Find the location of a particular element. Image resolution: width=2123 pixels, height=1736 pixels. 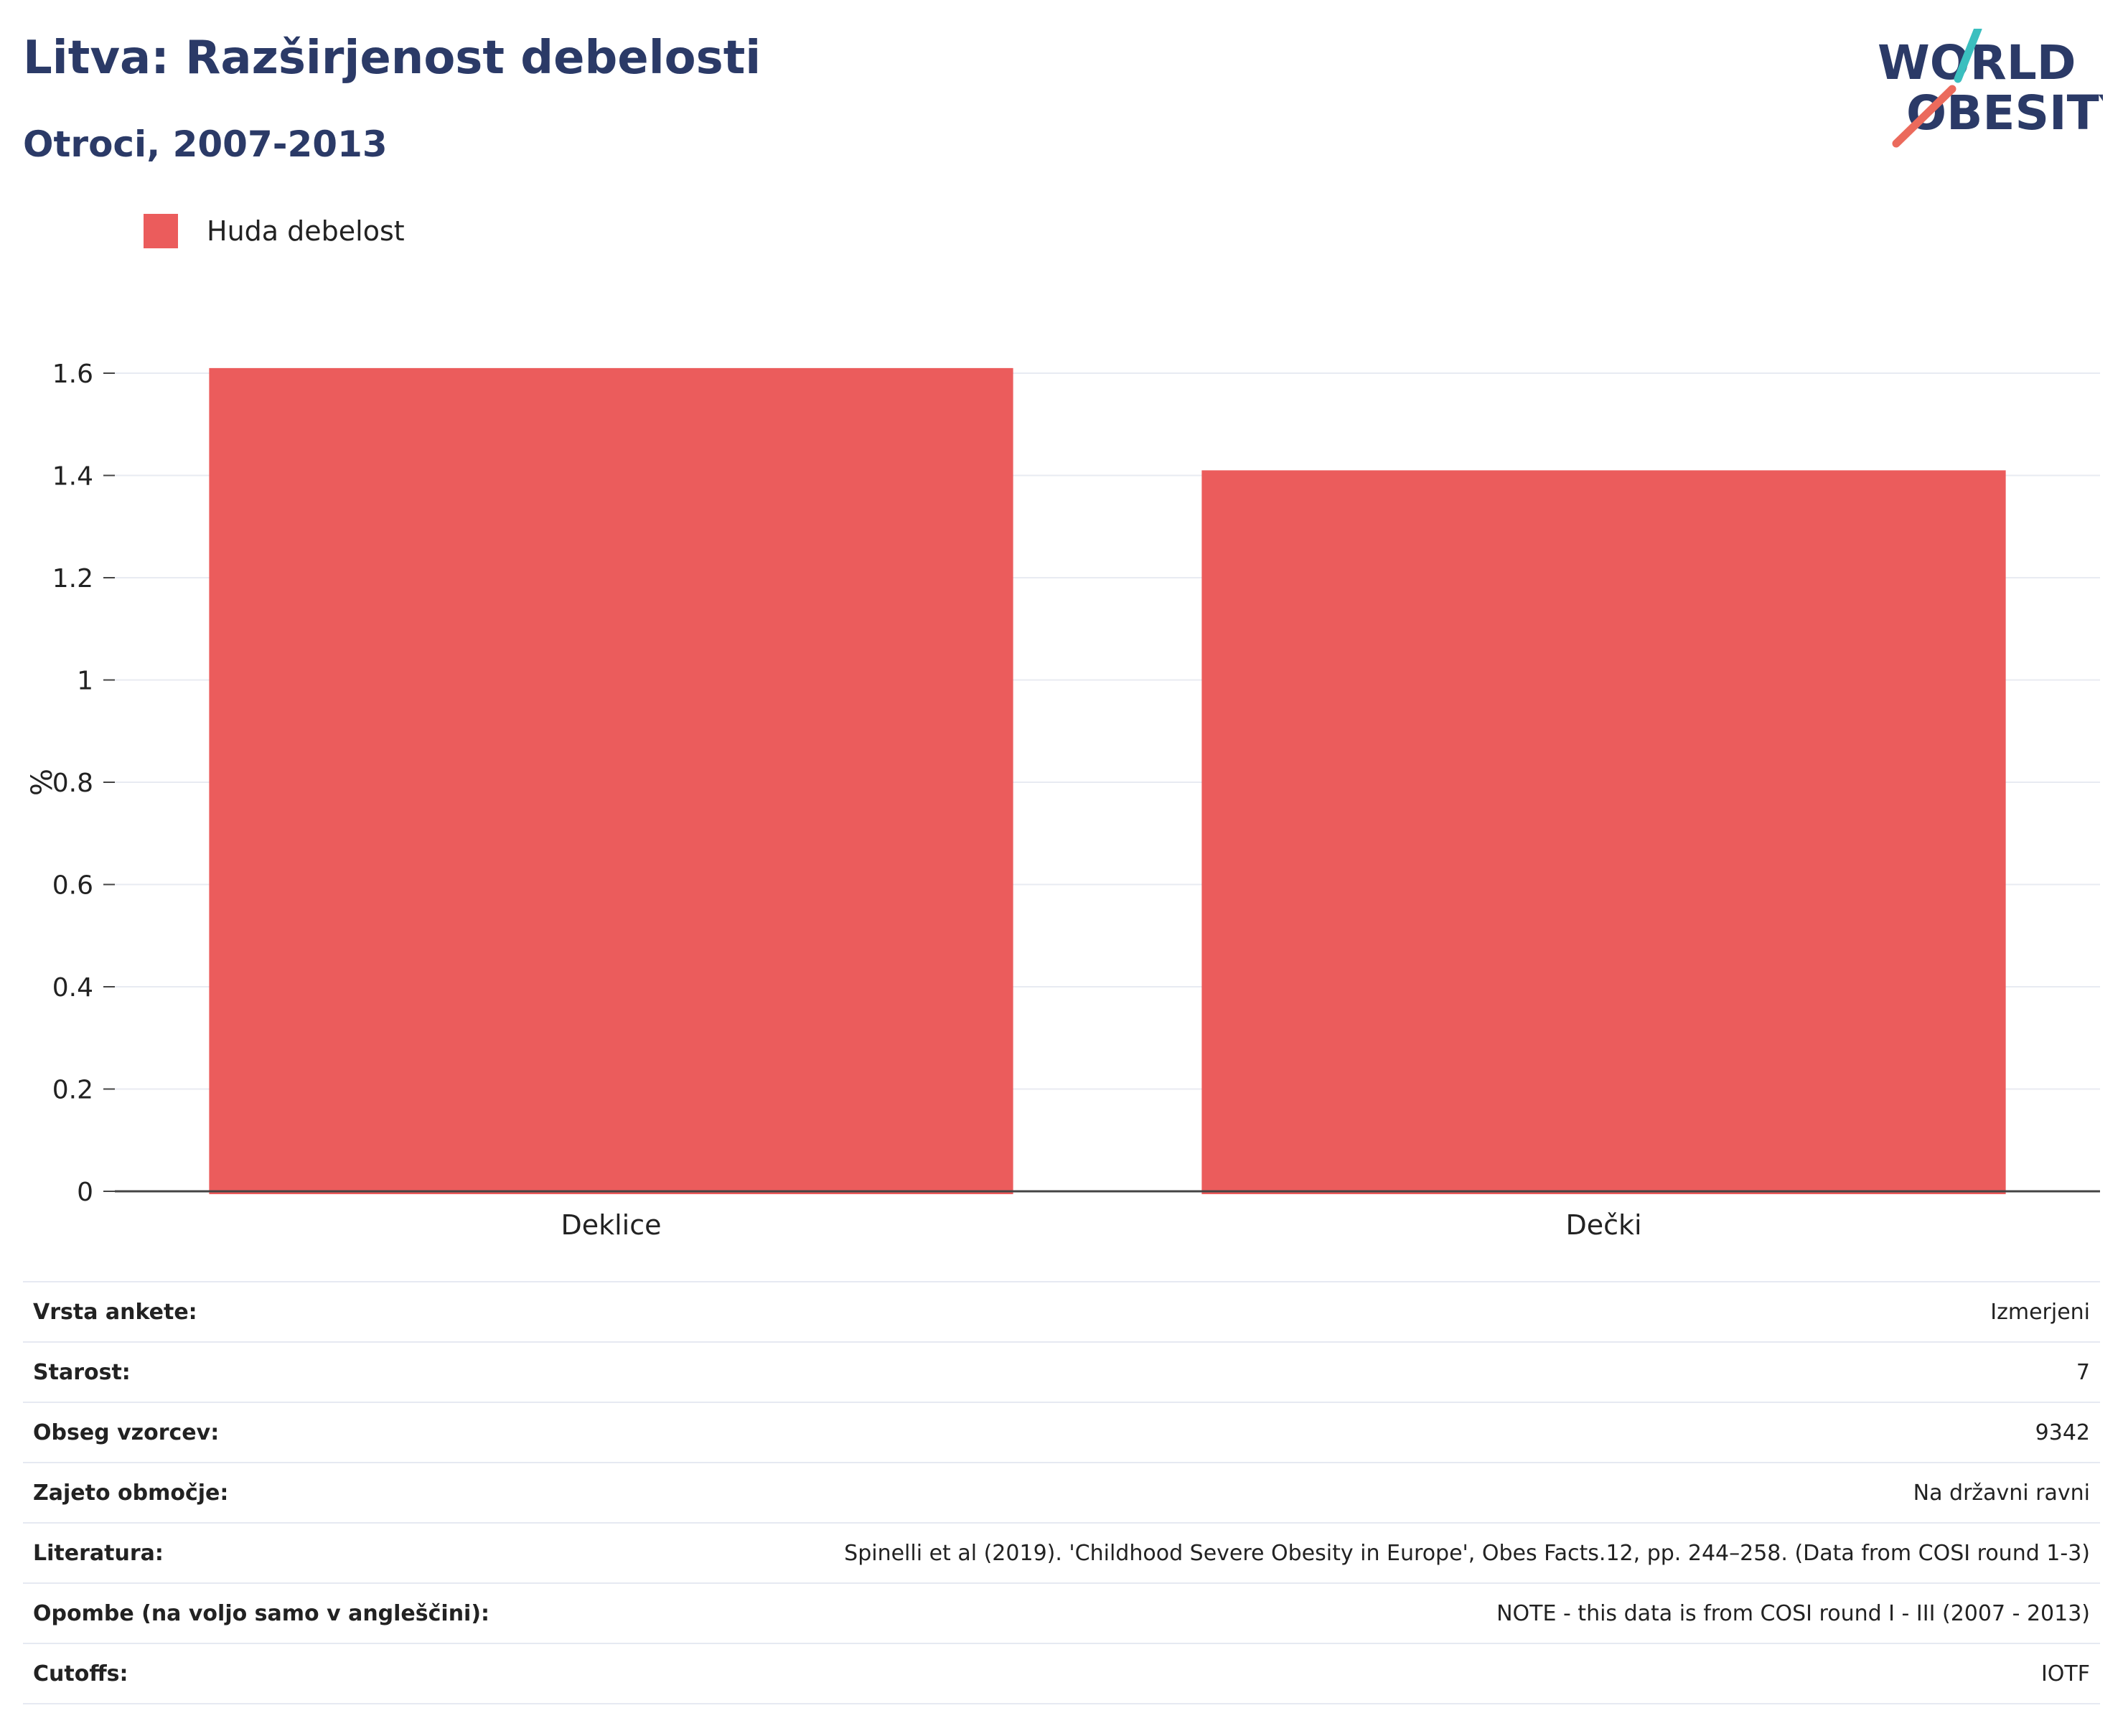

info-value: 7 is located at coordinates (1345, 1371).